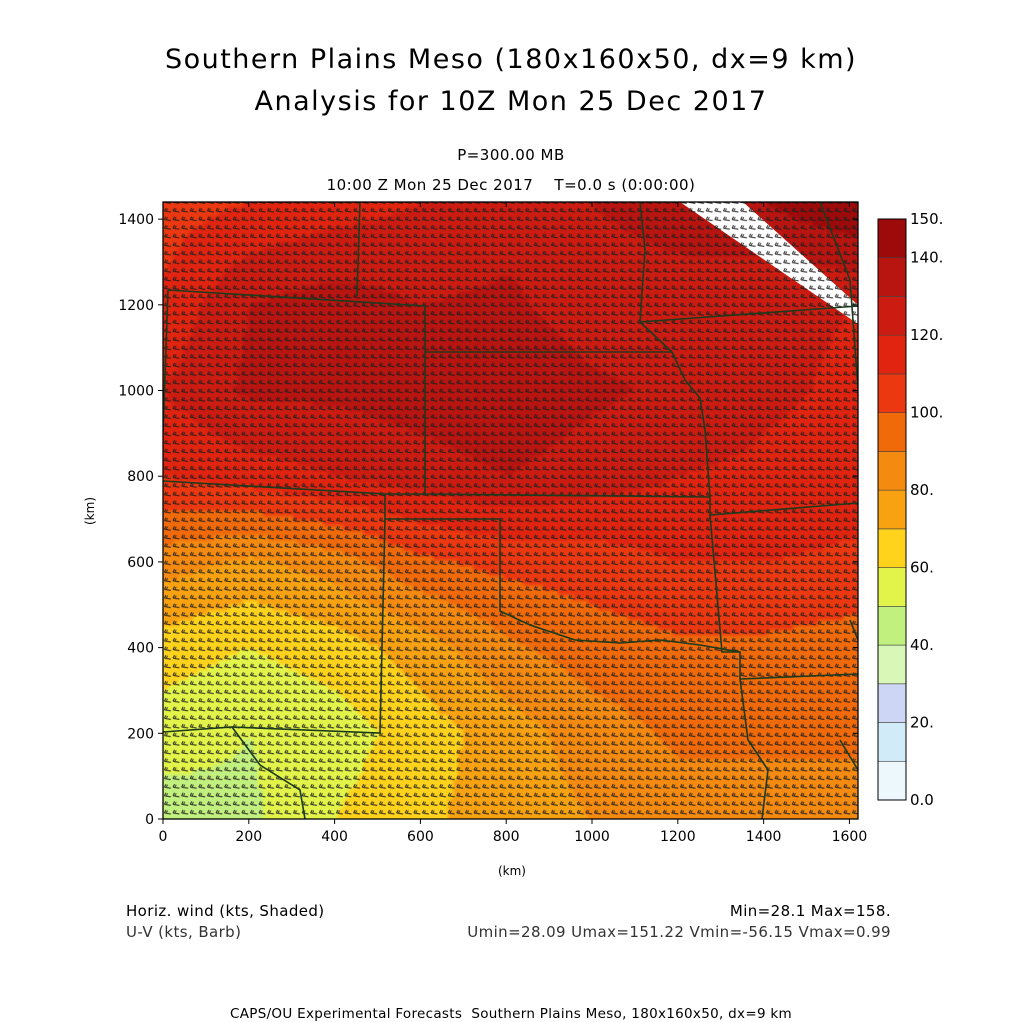 Image resolution: width=1022 pixels, height=1022 pixels. Describe the element at coordinates (90, 511) in the screenshot. I see `y-axis-label: (km)` at that location.